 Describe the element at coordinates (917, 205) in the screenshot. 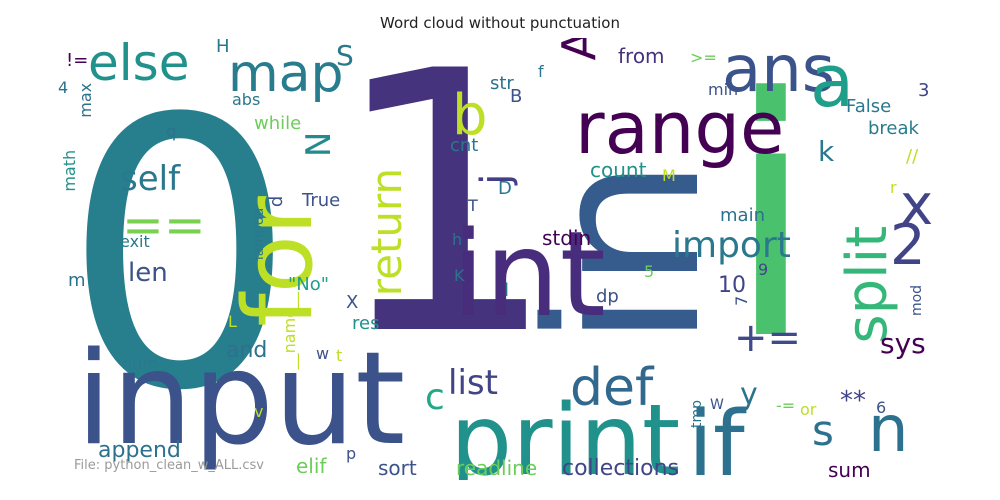

I see `word-x-19: x` at that location.